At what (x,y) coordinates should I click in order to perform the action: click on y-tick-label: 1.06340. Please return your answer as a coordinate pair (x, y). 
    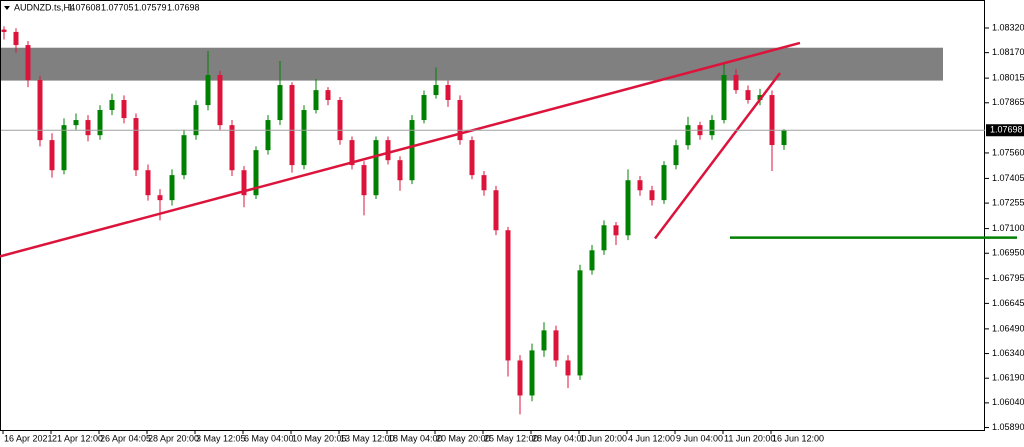
    Looking at the image, I should click on (1008, 353).